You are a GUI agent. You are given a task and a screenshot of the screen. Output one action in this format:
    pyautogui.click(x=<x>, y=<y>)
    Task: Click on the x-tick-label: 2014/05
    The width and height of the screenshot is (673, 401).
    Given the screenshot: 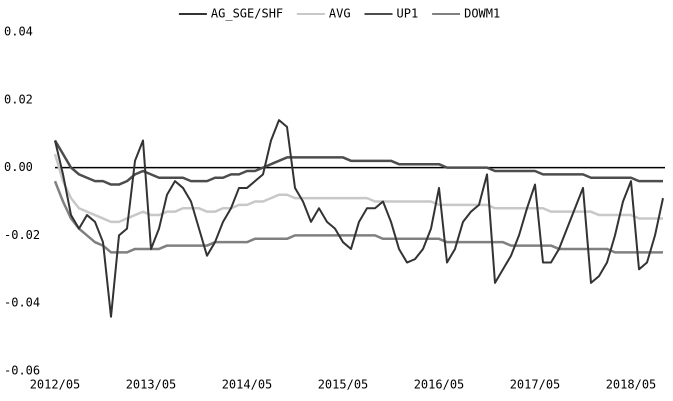 What is the action you would take?
    pyautogui.click(x=247, y=385)
    